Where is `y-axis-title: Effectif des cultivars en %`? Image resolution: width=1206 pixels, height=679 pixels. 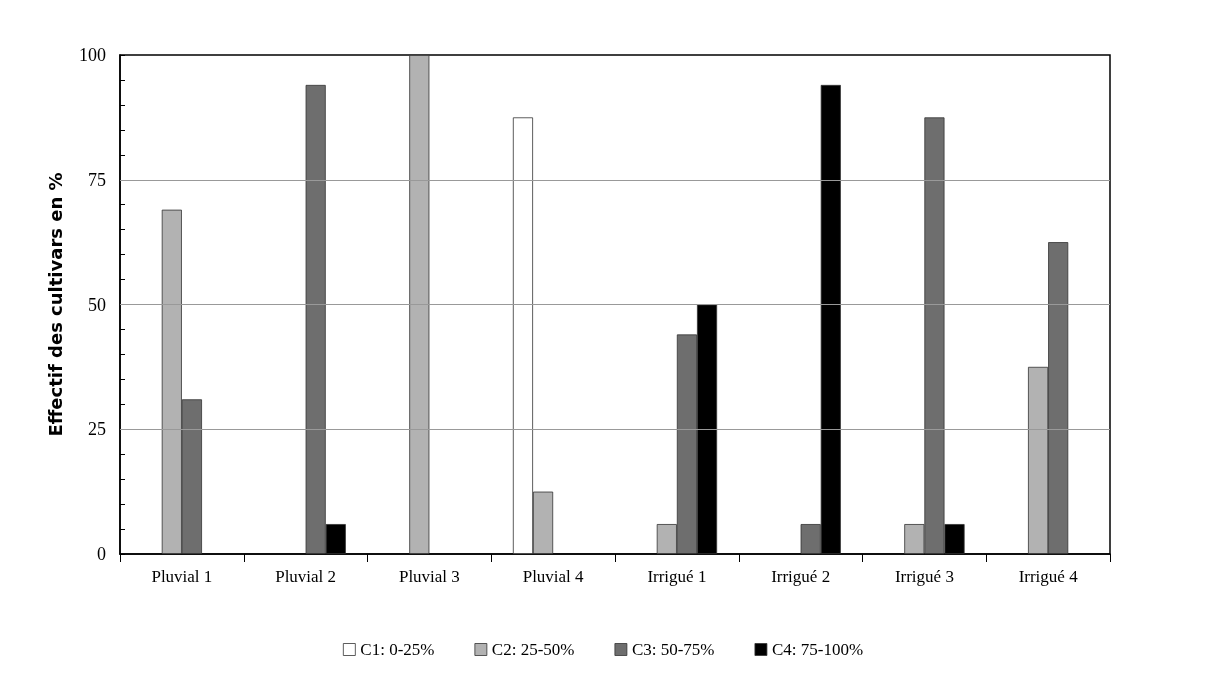
y-axis-title: Effectif des cultivars en % is located at coordinates (55, 304).